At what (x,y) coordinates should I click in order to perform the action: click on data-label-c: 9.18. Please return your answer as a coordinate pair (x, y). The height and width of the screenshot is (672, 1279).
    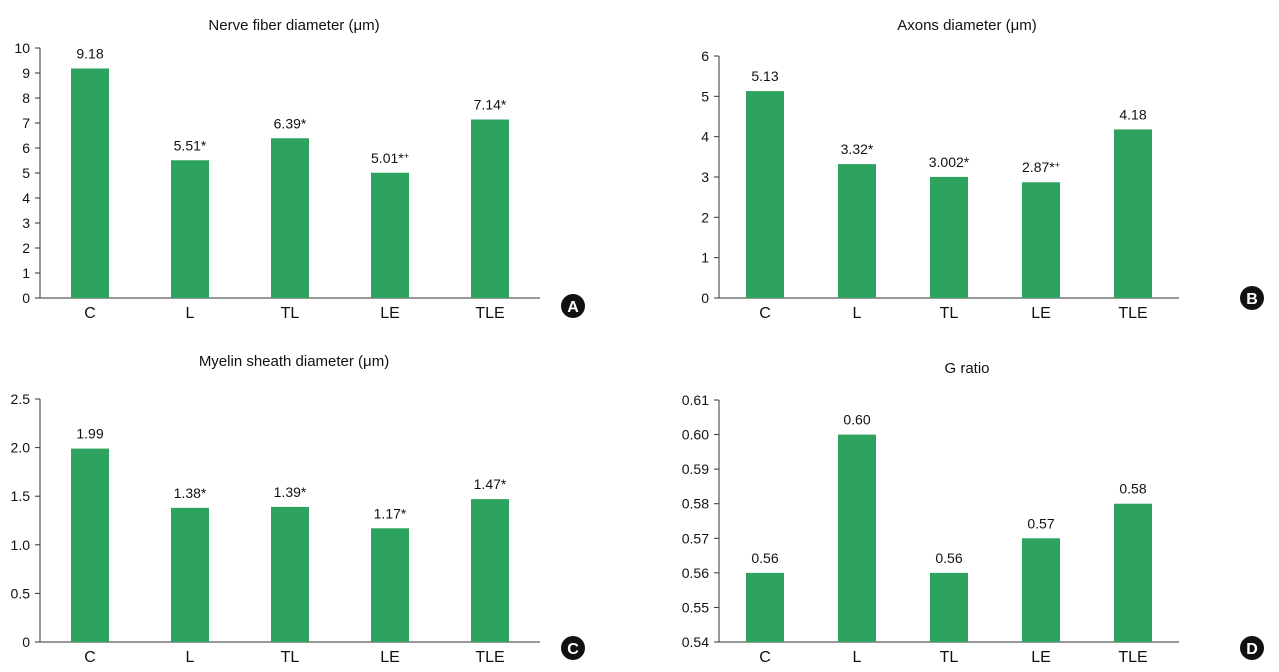
    Looking at the image, I should click on (89, 54).